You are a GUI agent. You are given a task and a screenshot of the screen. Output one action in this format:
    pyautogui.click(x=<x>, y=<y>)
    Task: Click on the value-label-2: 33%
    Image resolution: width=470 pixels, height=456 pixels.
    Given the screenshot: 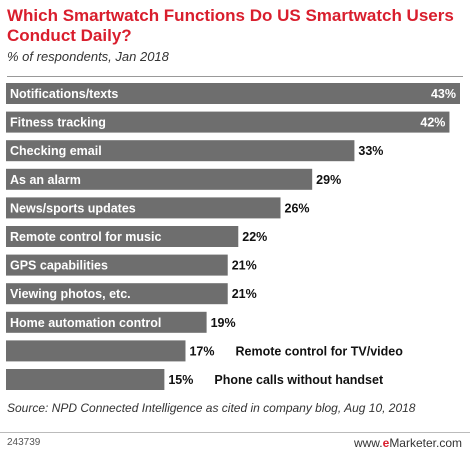 What is the action you would take?
    pyautogui.click(x=370, y=151)
    